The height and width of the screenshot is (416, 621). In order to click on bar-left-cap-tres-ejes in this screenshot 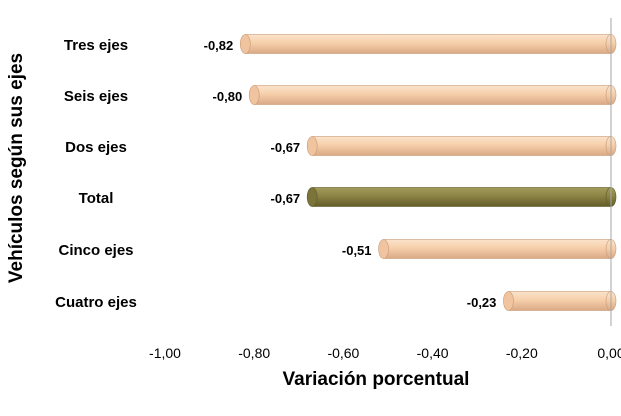, I will do `click(245, 44)`.